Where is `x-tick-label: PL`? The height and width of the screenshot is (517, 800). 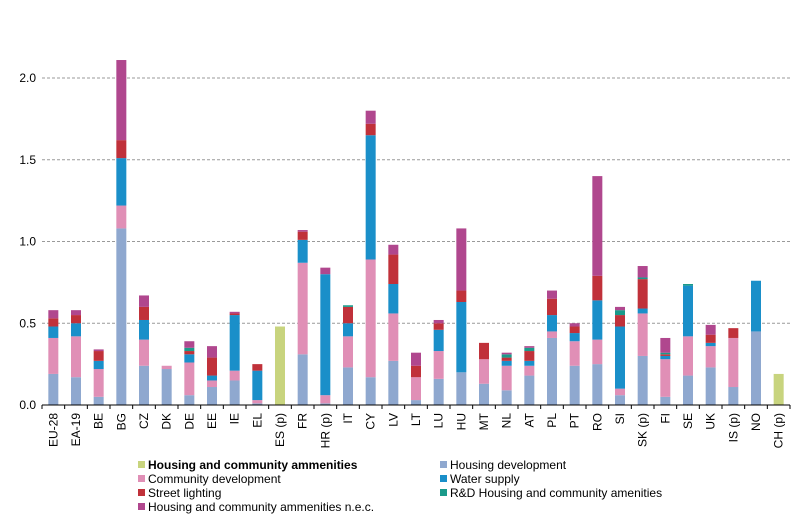
x-tick-label: PL is located at coordinates (552, 420).